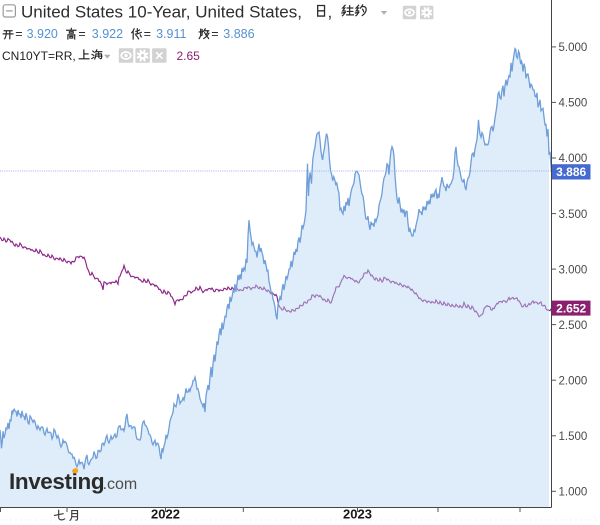  I want to click on svg-text: .com, so click(120, 484).